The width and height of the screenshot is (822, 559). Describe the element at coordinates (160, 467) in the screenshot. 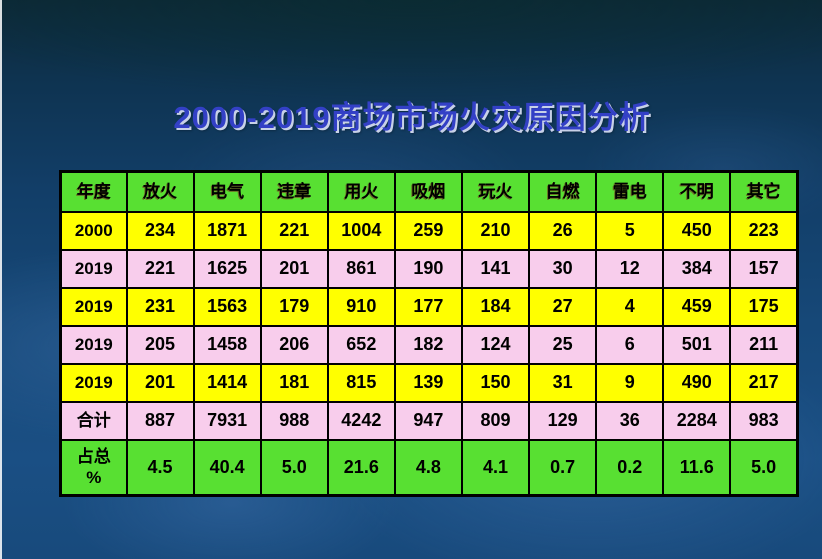

I see `table-cell: 4.5` at that location.